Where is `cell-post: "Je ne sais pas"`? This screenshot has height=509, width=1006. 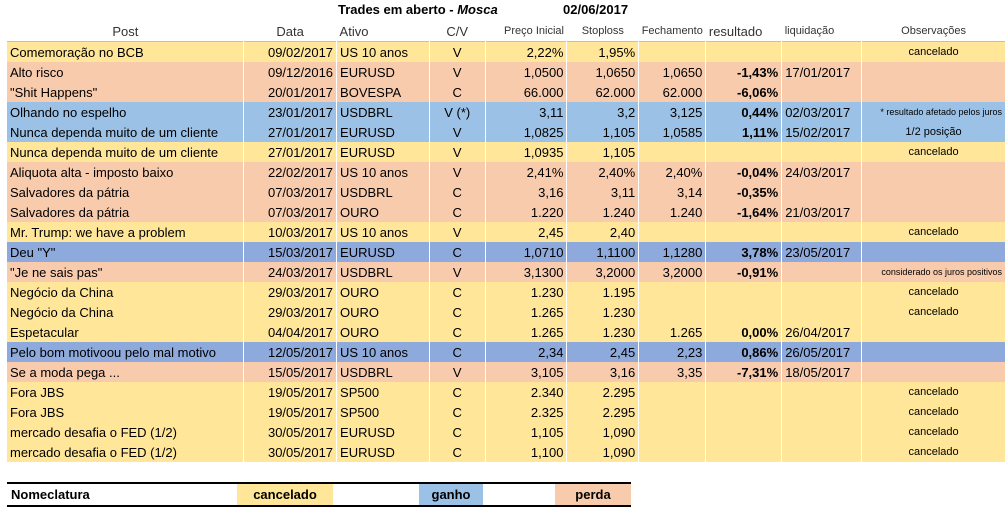
cell-post: "Je ne sais pas" is located at coordinates (125, 272).